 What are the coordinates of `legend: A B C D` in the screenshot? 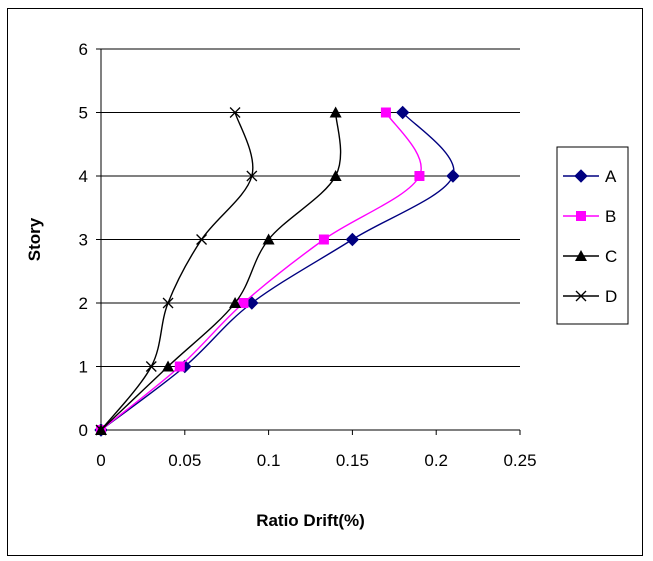 It's located at (592, 235).